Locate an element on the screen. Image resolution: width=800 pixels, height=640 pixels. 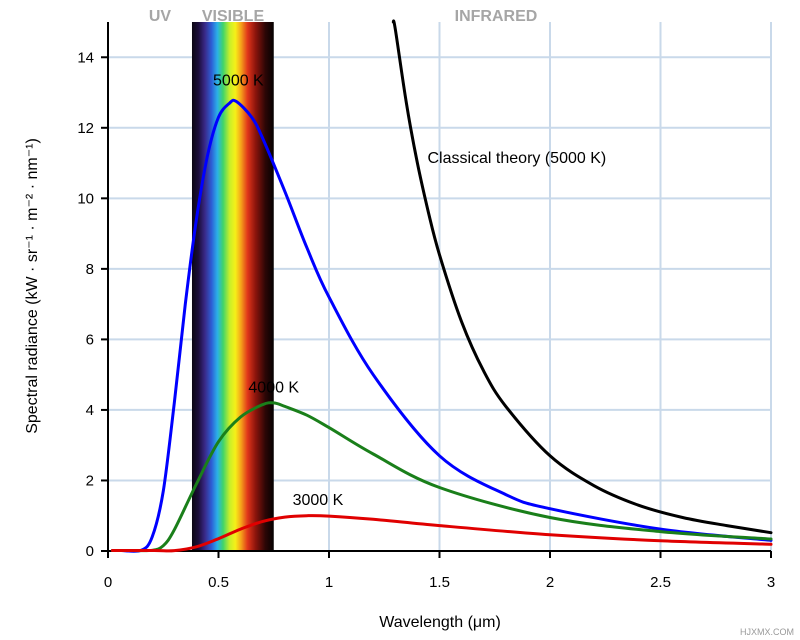
region-labels: UV VISIBLE INFRARED is located at coordinates (343, 16).